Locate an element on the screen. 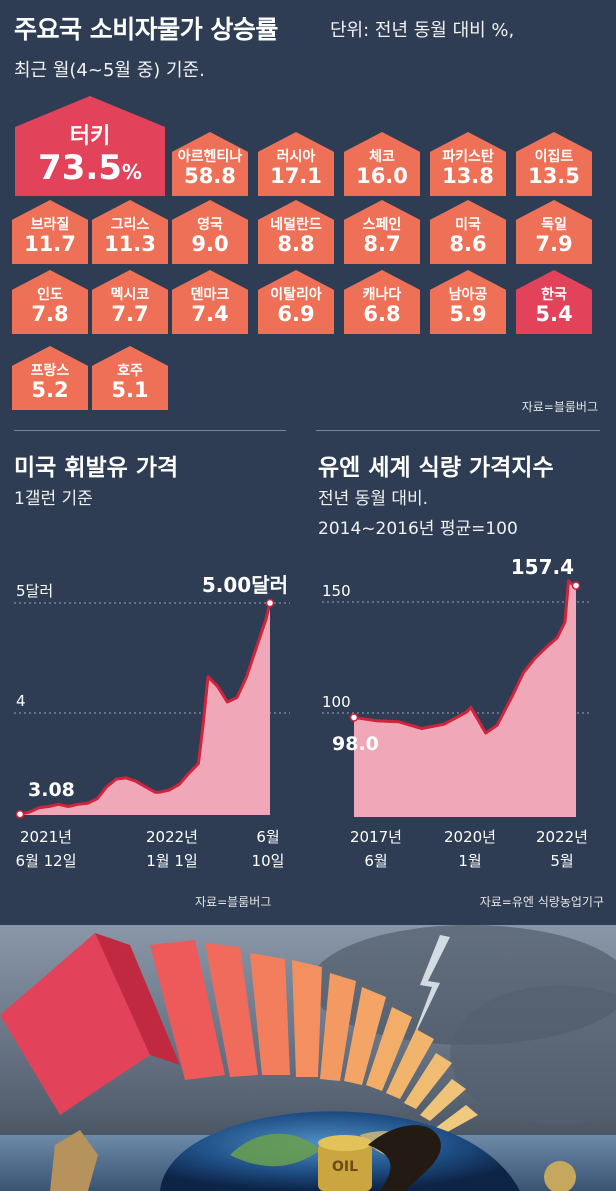  country-house-brazil: 브라질 11.7 is located at coordinates (50, 232).